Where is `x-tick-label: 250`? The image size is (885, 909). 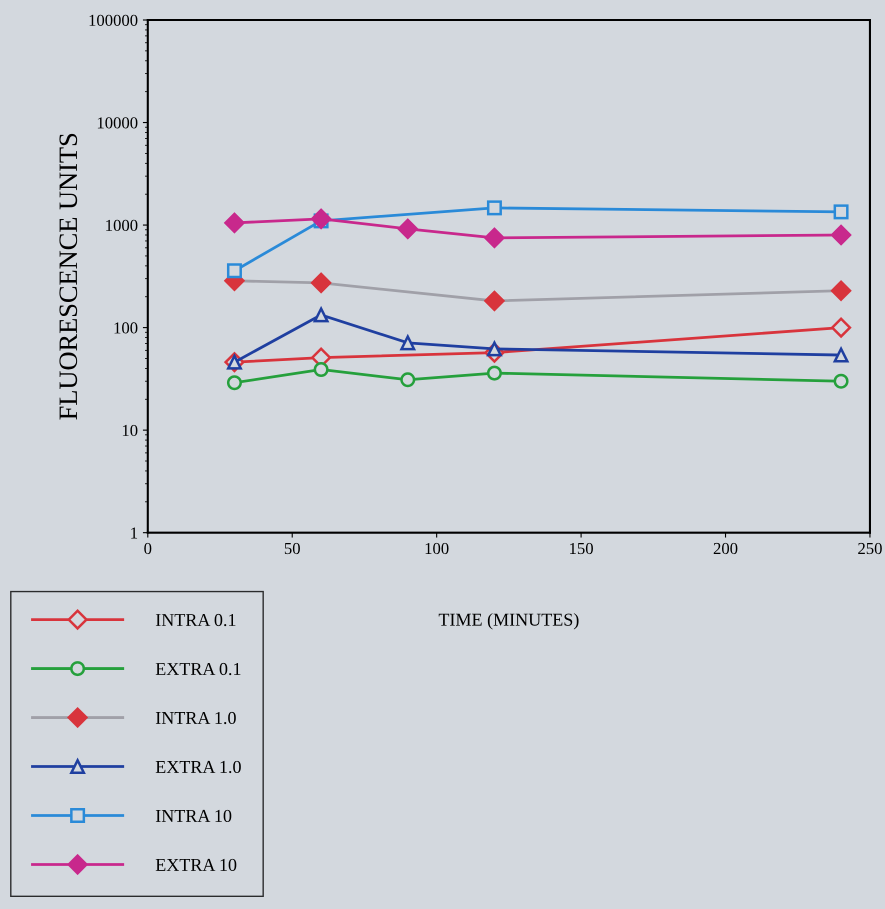
x-tick-label: 250 is located at coordinates (870, 548).